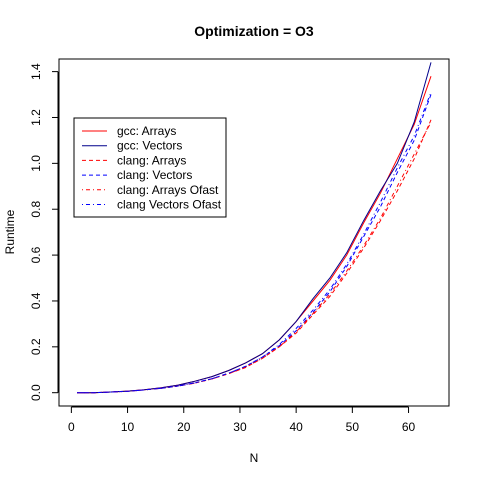 This screenshot has height=480, width=480. Describe the element at coordinates (71, 427) in the screenshot. I see `x-tick-label: 0` at that location.